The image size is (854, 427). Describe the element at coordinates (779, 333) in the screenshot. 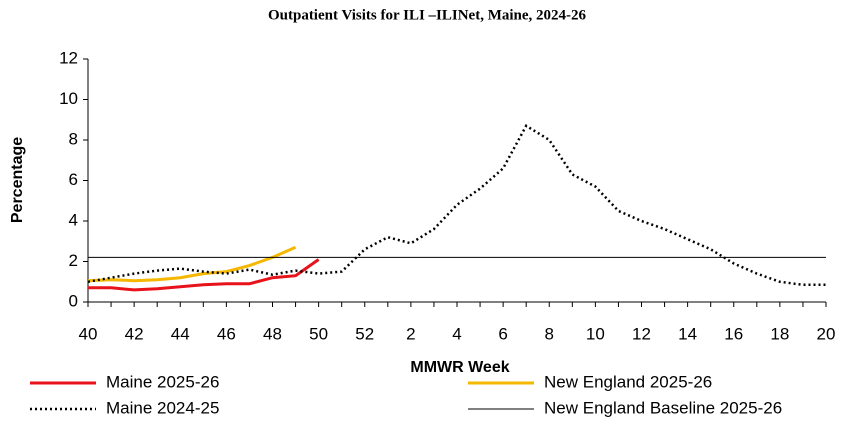

I see `x-tick-label: 18` at that location.